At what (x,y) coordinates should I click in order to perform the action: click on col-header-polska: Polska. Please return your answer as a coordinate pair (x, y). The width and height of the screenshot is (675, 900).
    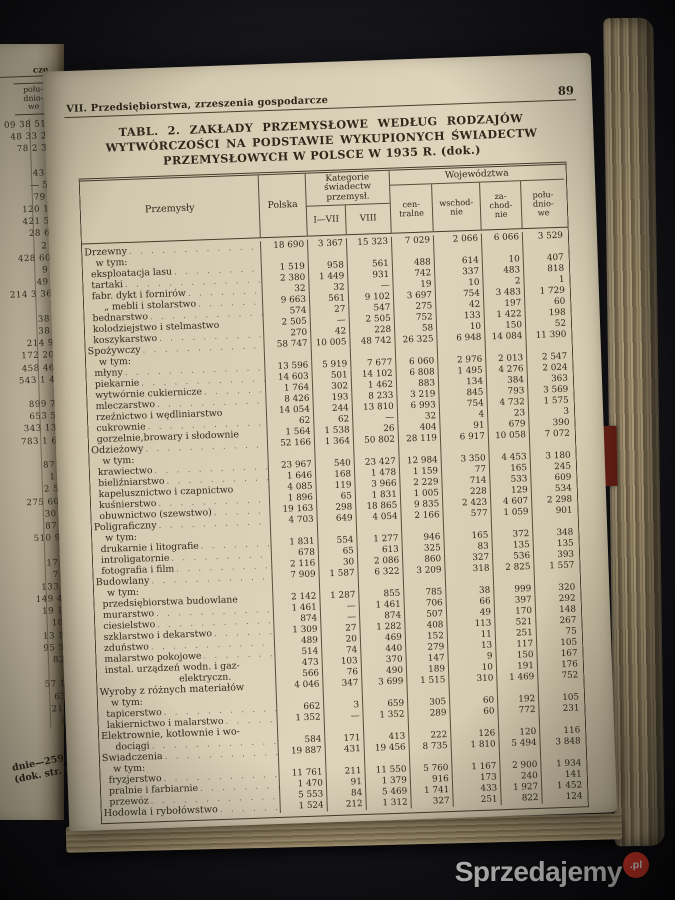
    Looking at the image, I should click on (282, 205).